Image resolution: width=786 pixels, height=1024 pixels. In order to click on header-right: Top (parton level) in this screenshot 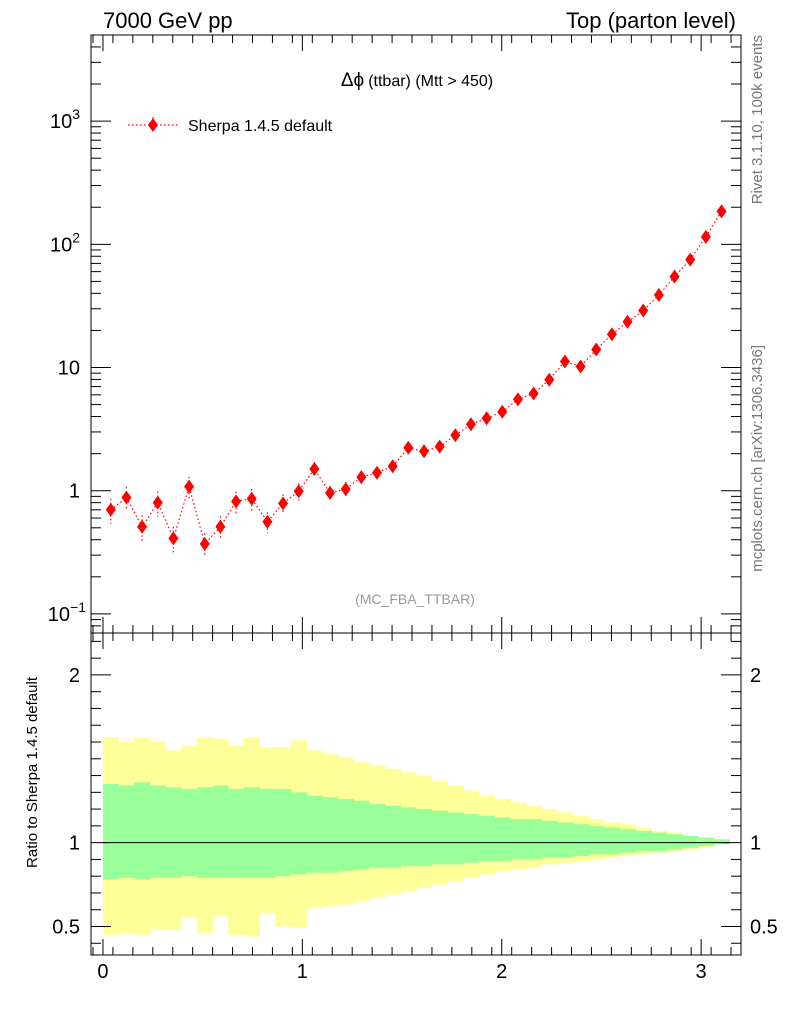, I will do `click(651, 20)`.